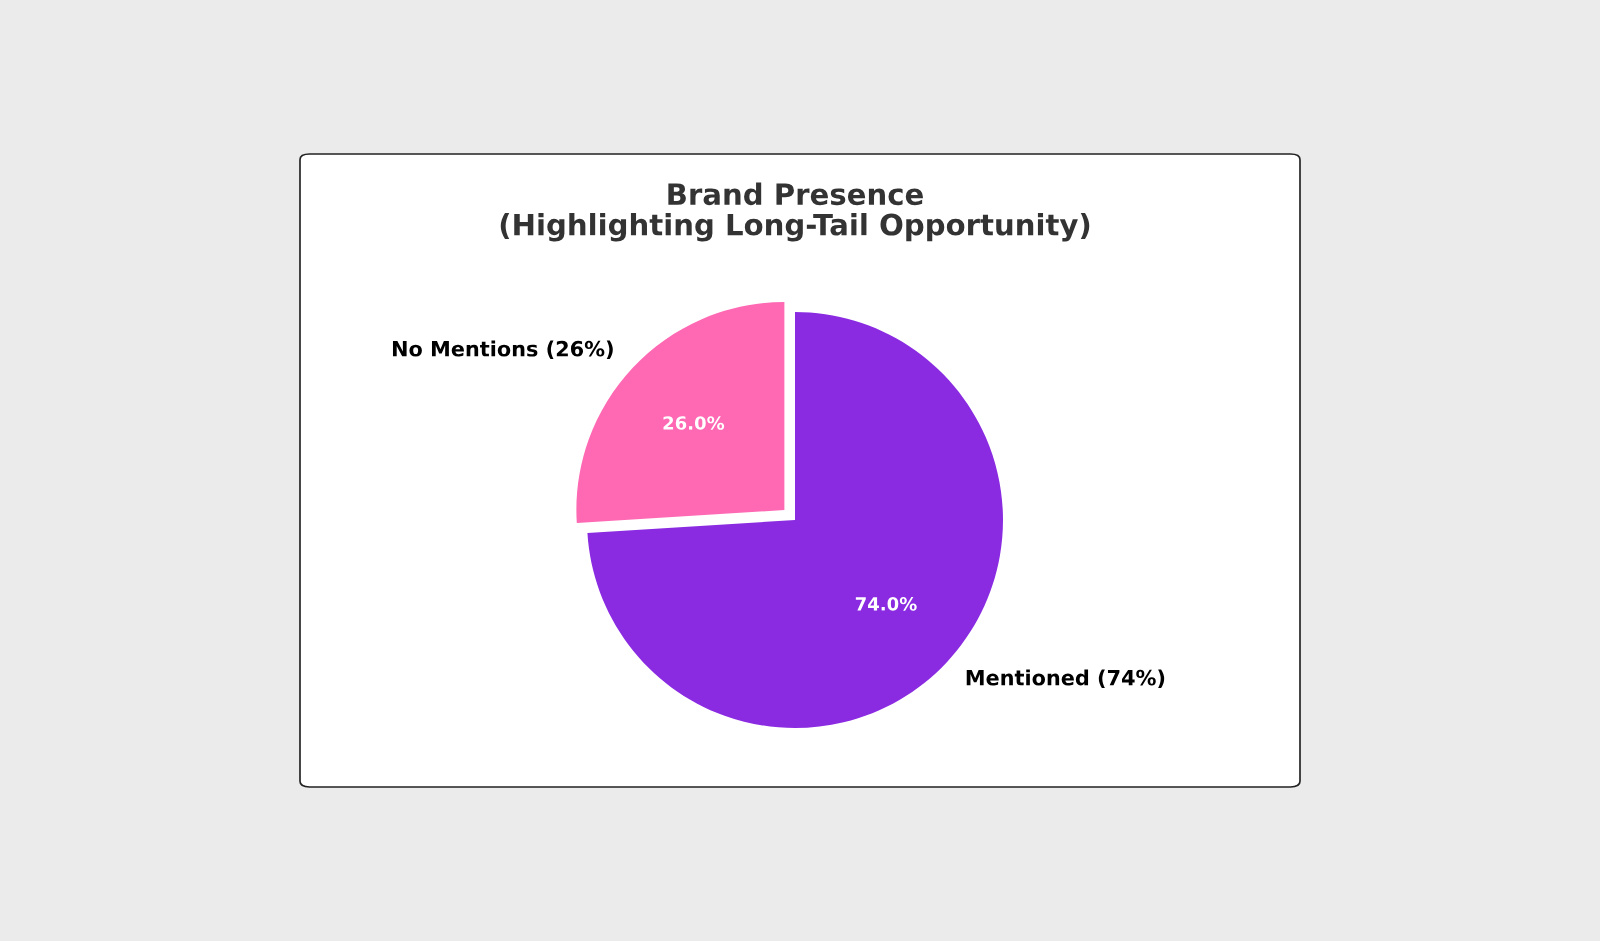  Describe the element at coordinates (795, 212) in the screenshot. I see `chart-title: Brand Presence (Highlighting Long-Tail Opportunity)` at that location.